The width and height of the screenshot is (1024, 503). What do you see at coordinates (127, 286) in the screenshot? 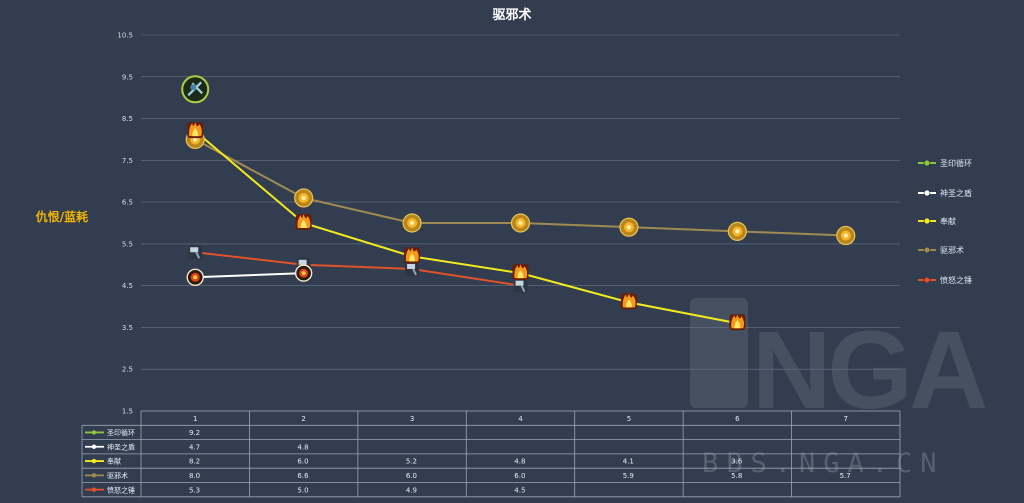
I see `y-tick-label: 4.5` at bounding box center [127, 286].